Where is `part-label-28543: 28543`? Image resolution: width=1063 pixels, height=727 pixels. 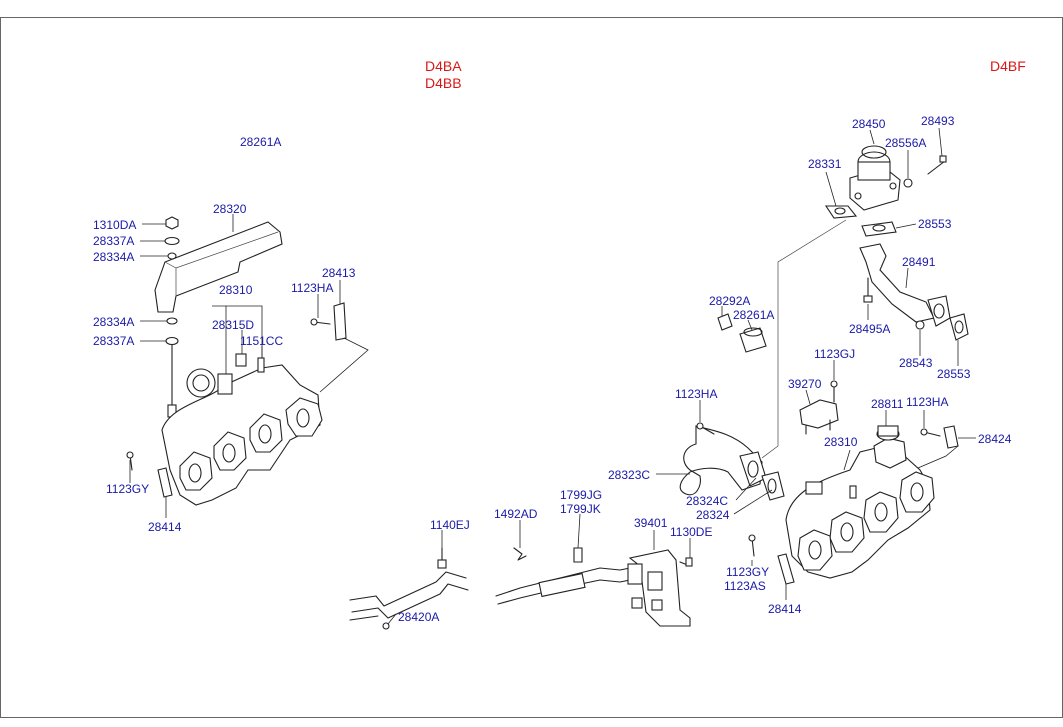
part-label-28543: 28543 is located at coordinates (916, 363).